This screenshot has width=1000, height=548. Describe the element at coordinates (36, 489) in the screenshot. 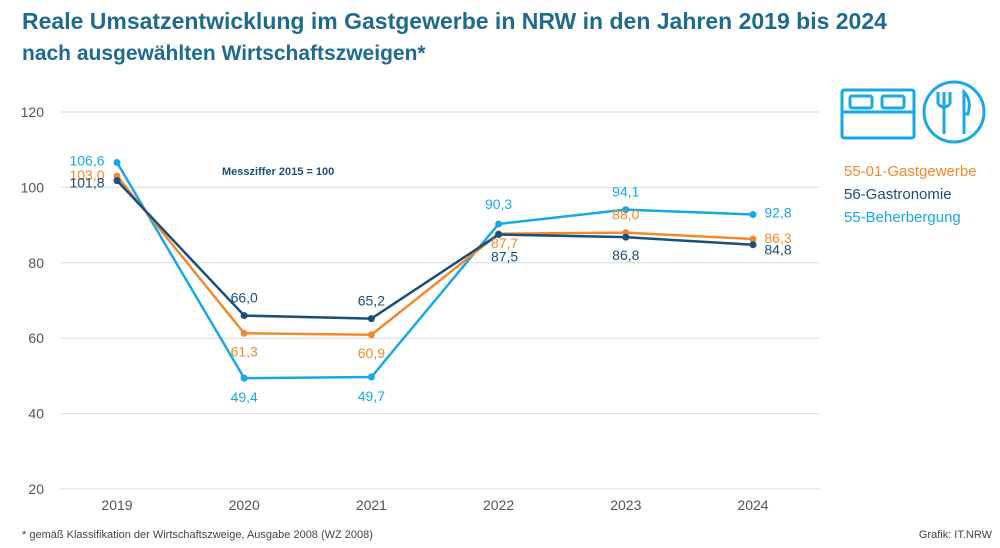

I see `y-tick-label: 20` at that location.